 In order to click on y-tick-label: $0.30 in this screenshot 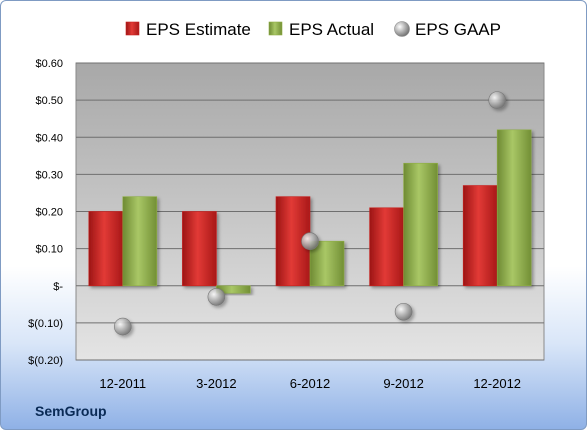, I will do `click(49, 175)`.